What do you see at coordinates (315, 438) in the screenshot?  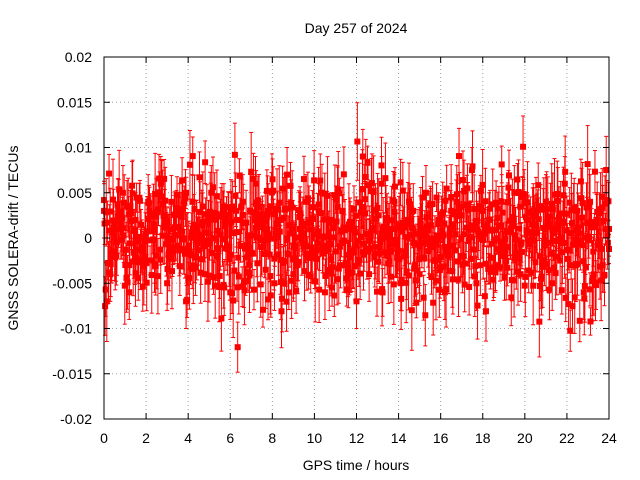 I see `x-tick-label: 10` at bounding box center [315, 438].